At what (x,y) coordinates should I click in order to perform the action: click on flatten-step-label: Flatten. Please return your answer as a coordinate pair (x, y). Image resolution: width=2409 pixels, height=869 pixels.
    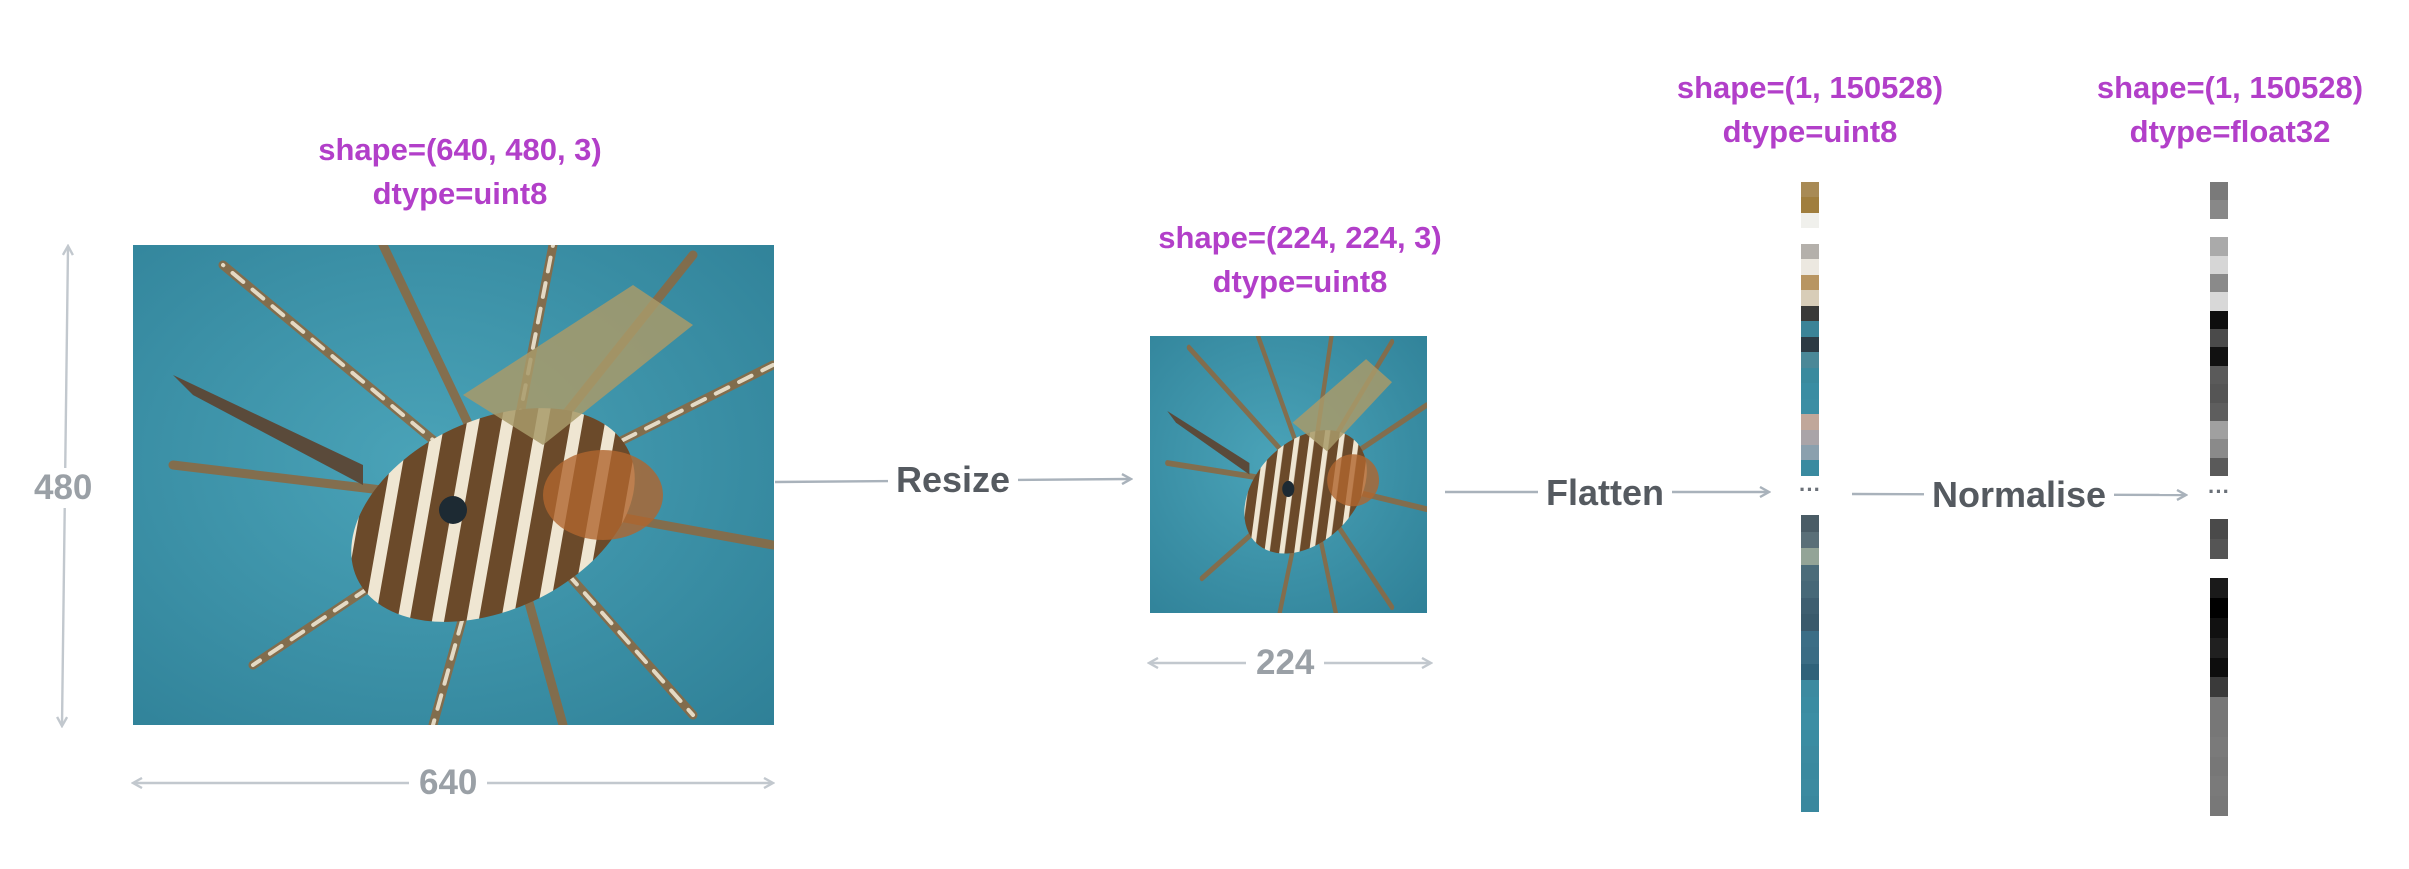
    Looking at the image, I should click on (1605, 493).